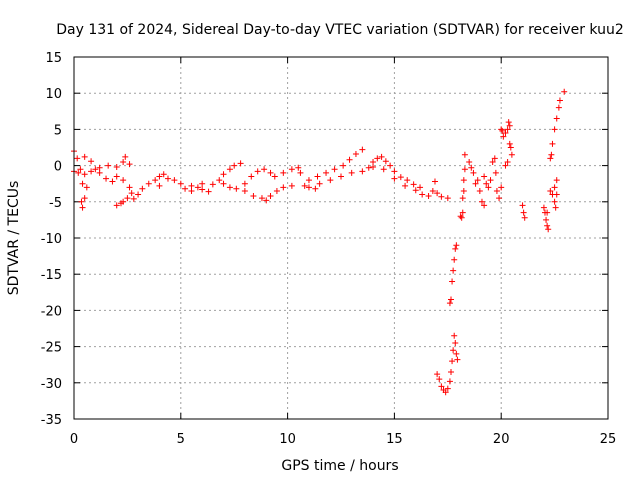 The image size is (640, 480). What do you see at coordinates (14, 238) in the screenshot?
I see `y-axis-label: SDTVAR / TECUs` at bounding box center [14, 238].